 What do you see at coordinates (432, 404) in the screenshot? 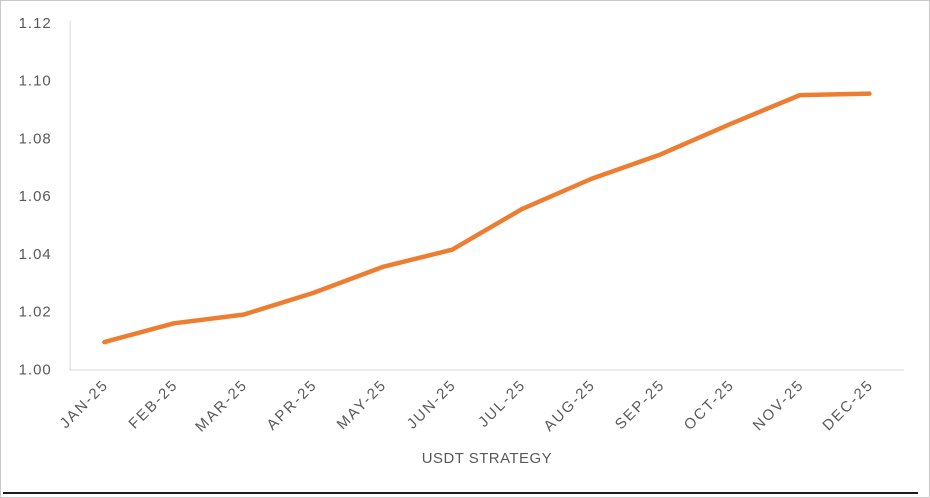
I see `x-tick-label: JUN-25` at bounding box center [432, 404].